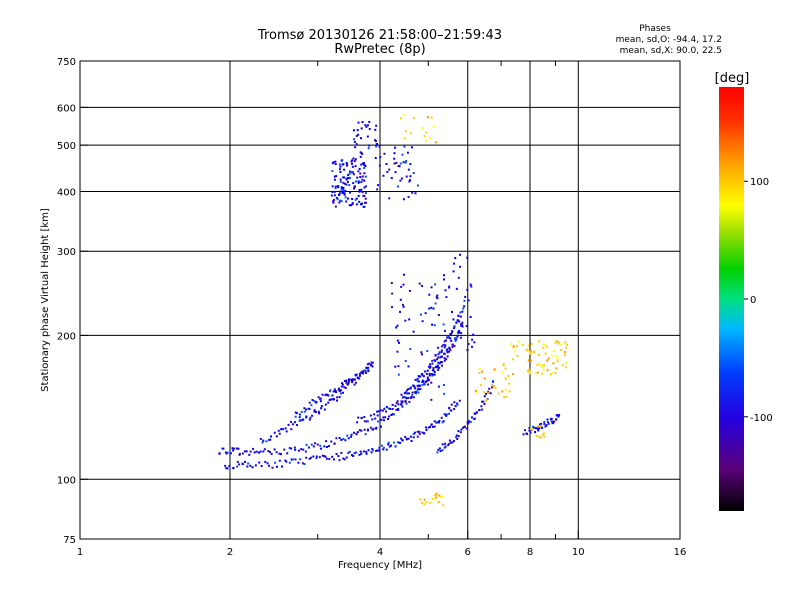 The height and width of the screenshot is (600, 800). I want to click on colorbar, so click(731, 299).